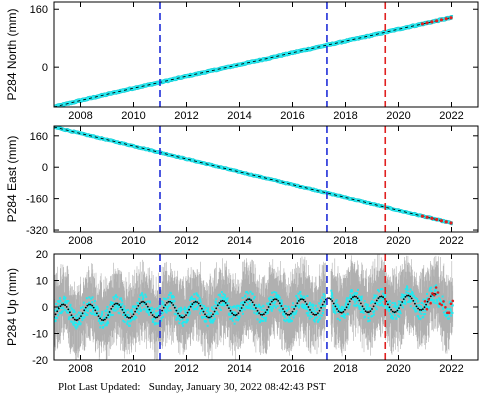  I want to click on x-tick-label: 2010, so click(133, 116).